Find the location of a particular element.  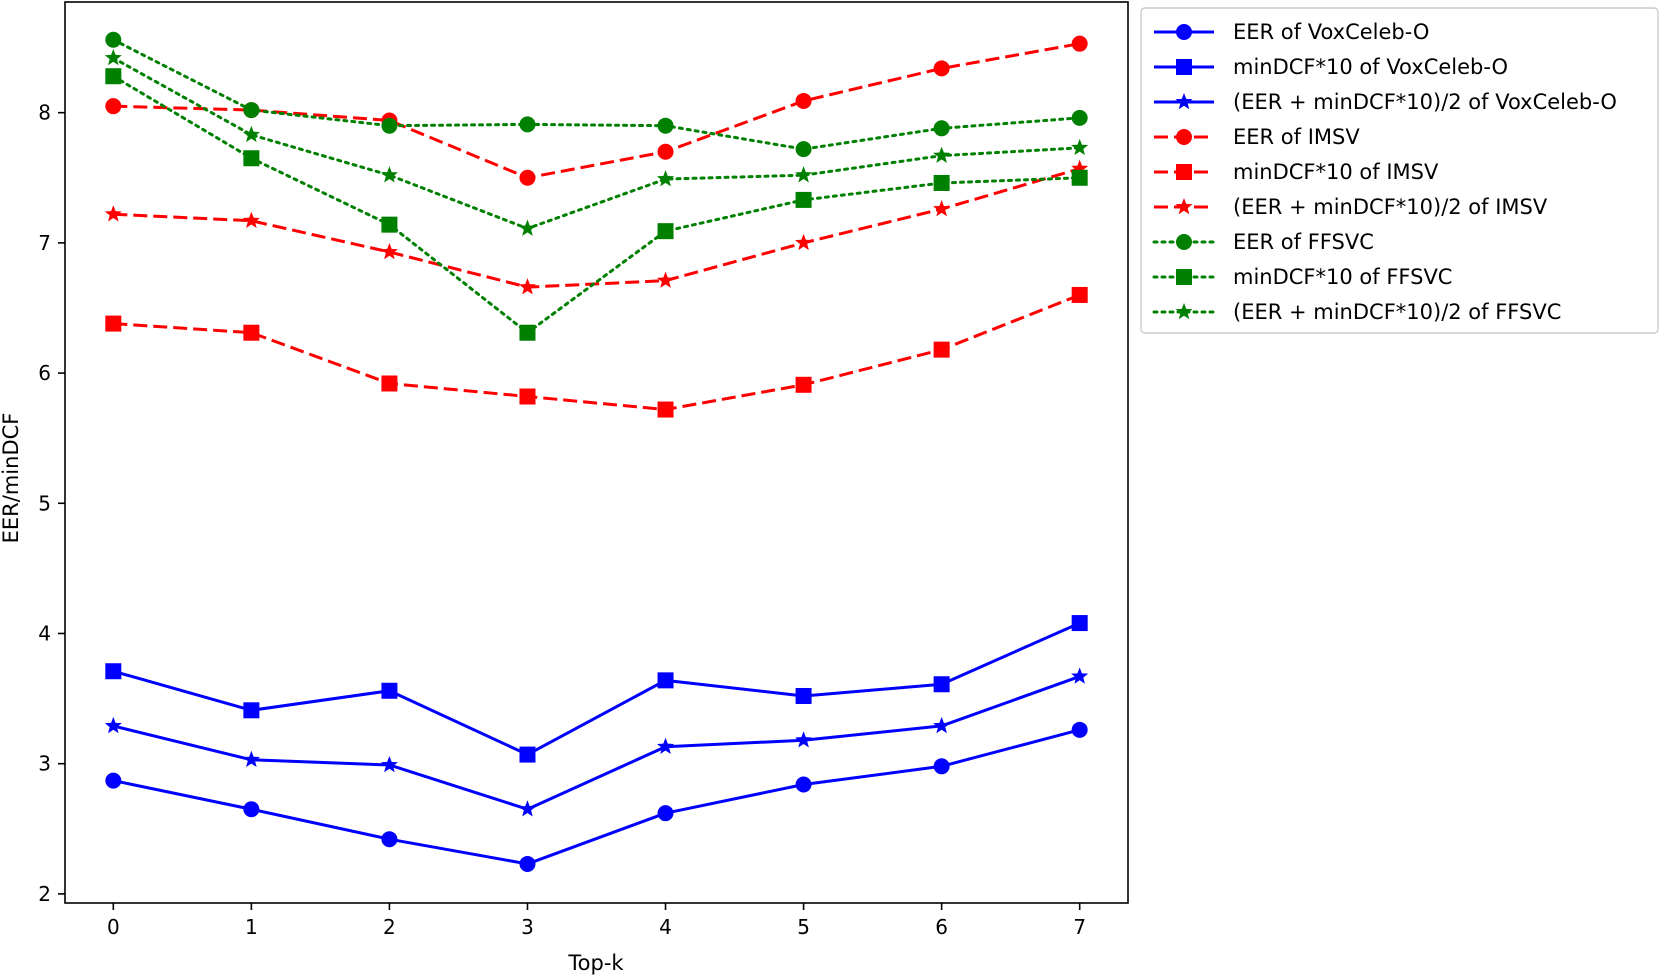

legend-label: (EER + minDCF*10)/2 of FFSVC is located at coordinates (1397, 312).